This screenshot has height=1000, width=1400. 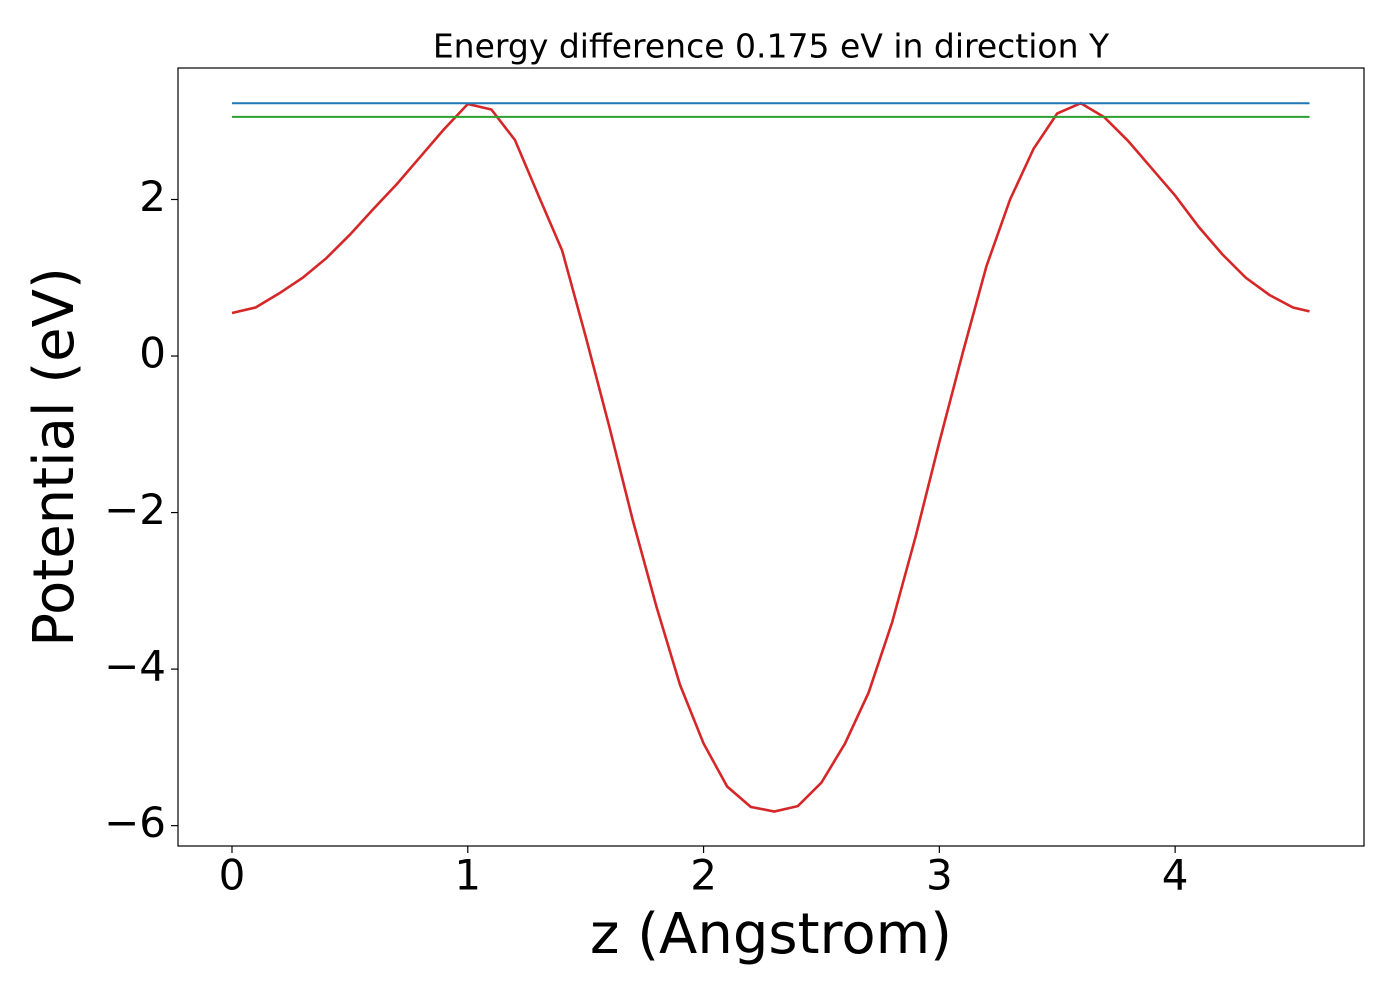 I want to click on y-tick-label: −6, so click(x=135, y=822).